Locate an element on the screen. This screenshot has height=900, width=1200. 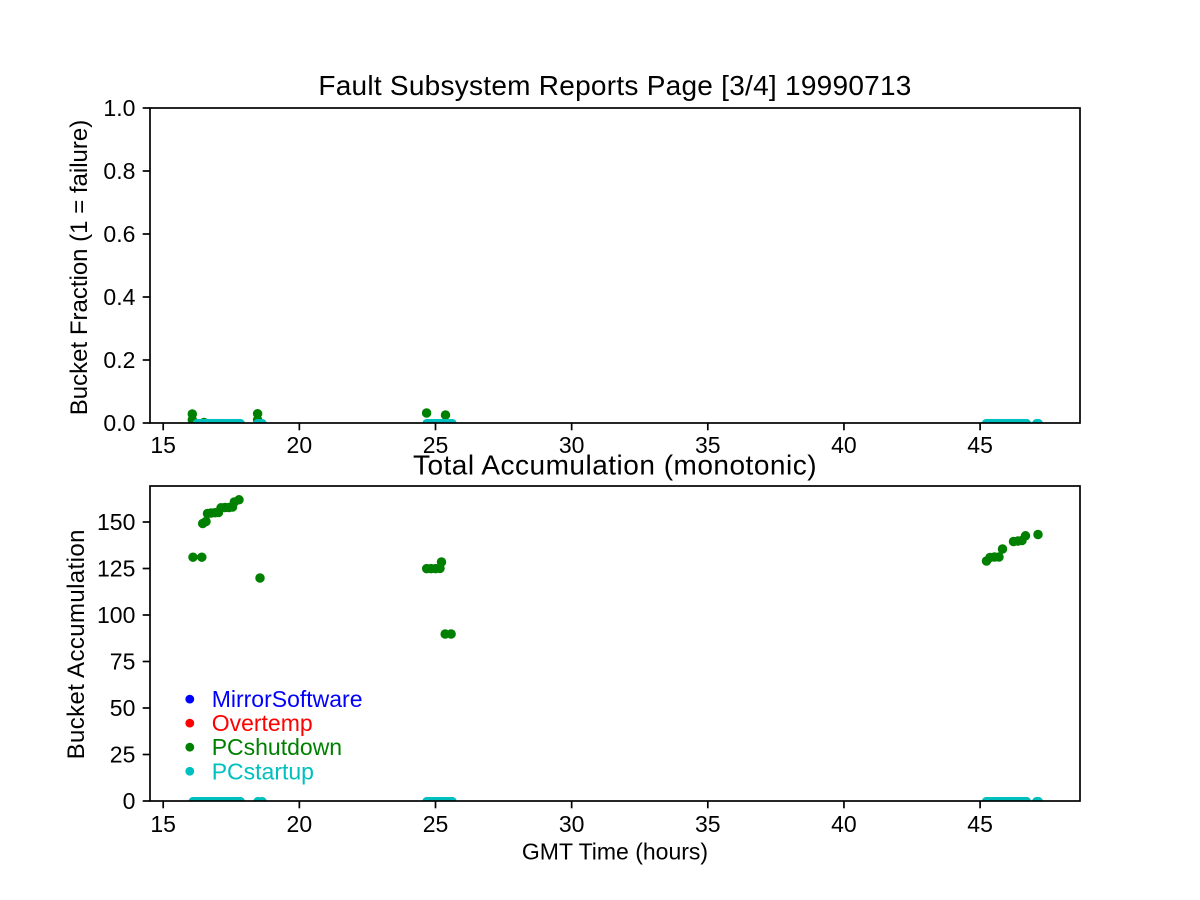
svg-text: 0.4 is located at coordinates (119, 297).